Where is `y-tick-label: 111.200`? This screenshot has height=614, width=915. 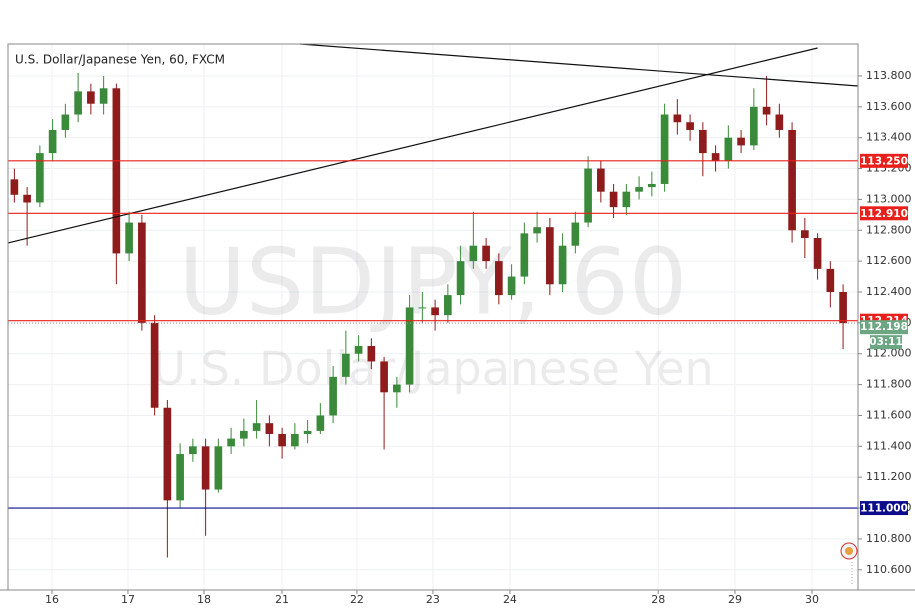
y-tick-label: 111.200 is located at coordinates (889, 476).